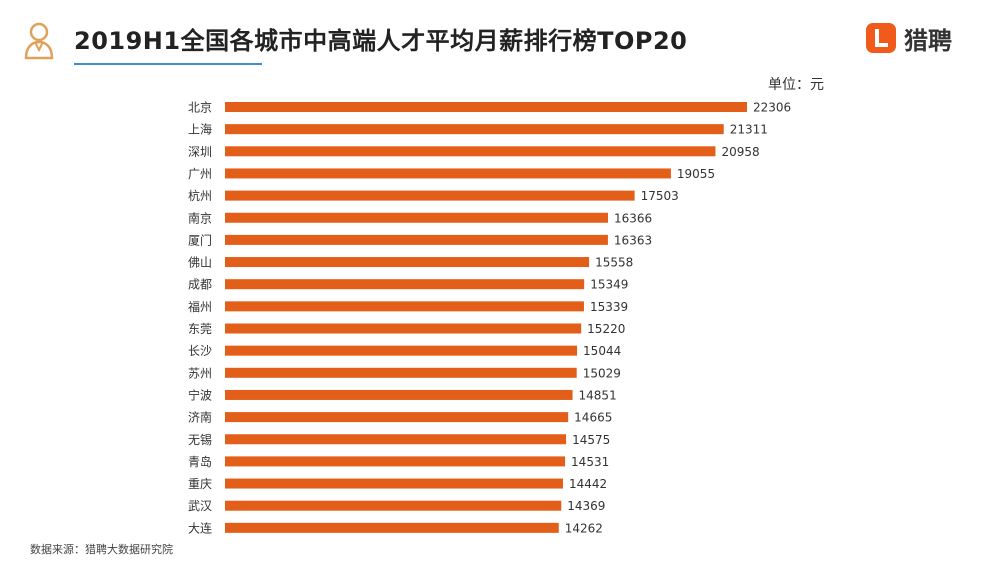 This screenshot has height=577, width=1000. I want to click on category-label: 杭州, so click(200, 195).